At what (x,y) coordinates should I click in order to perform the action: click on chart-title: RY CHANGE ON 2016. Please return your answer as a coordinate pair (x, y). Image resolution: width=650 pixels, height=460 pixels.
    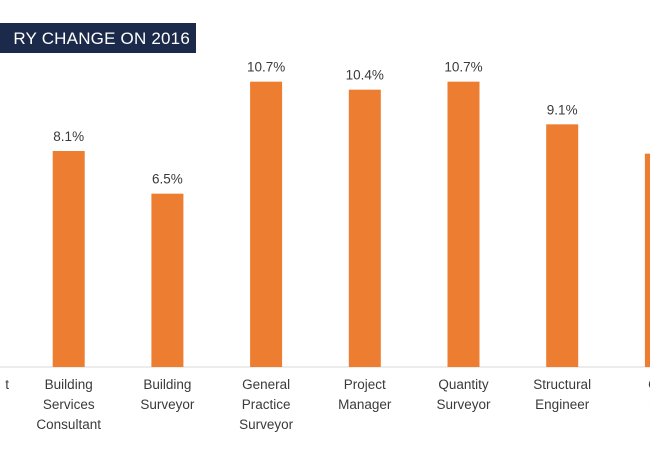
    Looking at the image, I should click on (101, 38).